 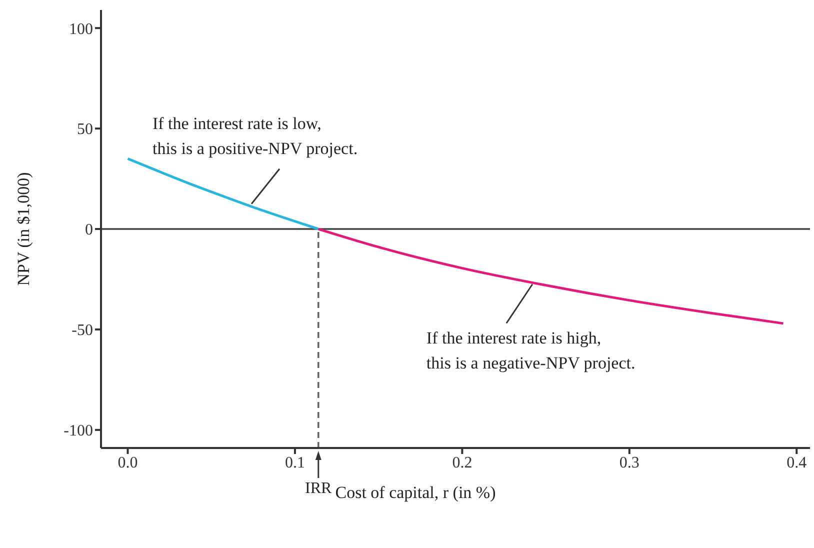 What do you see at coordinates (255, 136) in the screenshot?
I see `annotation: If the interest rate is low, this is a positive-NPV project.` at bounding box center [255, 136].